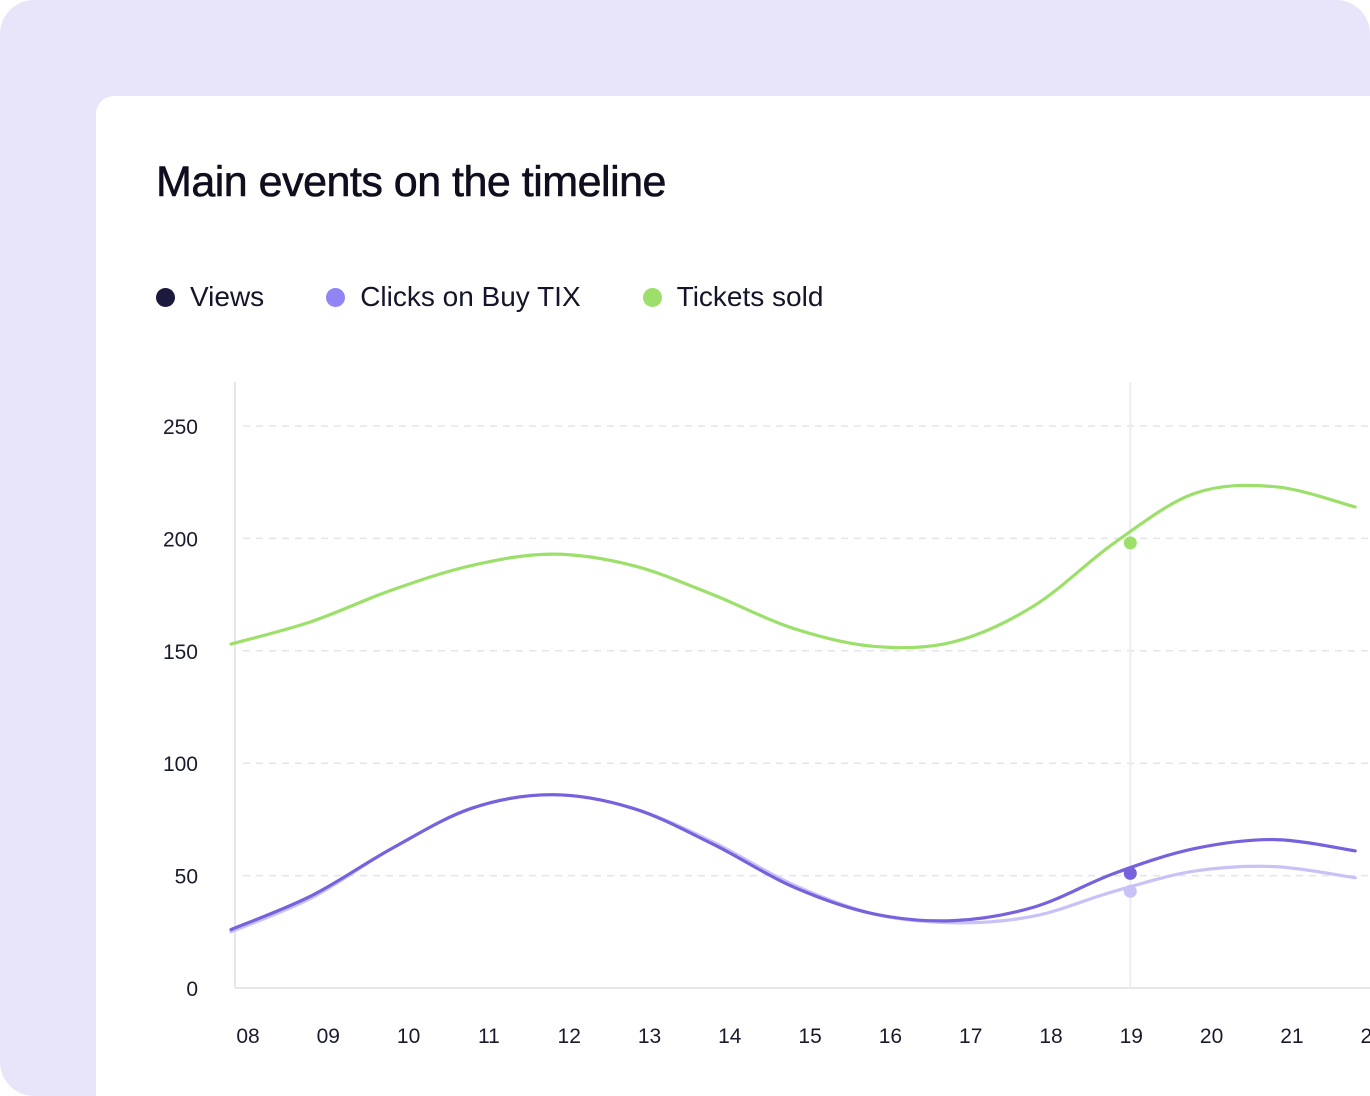 The image size is (1370, 1096). What do you see at coordinates (1131, 1036) in the screenshot?
I see `x-tick-label: 19` at bounding box center [1131, 1036].